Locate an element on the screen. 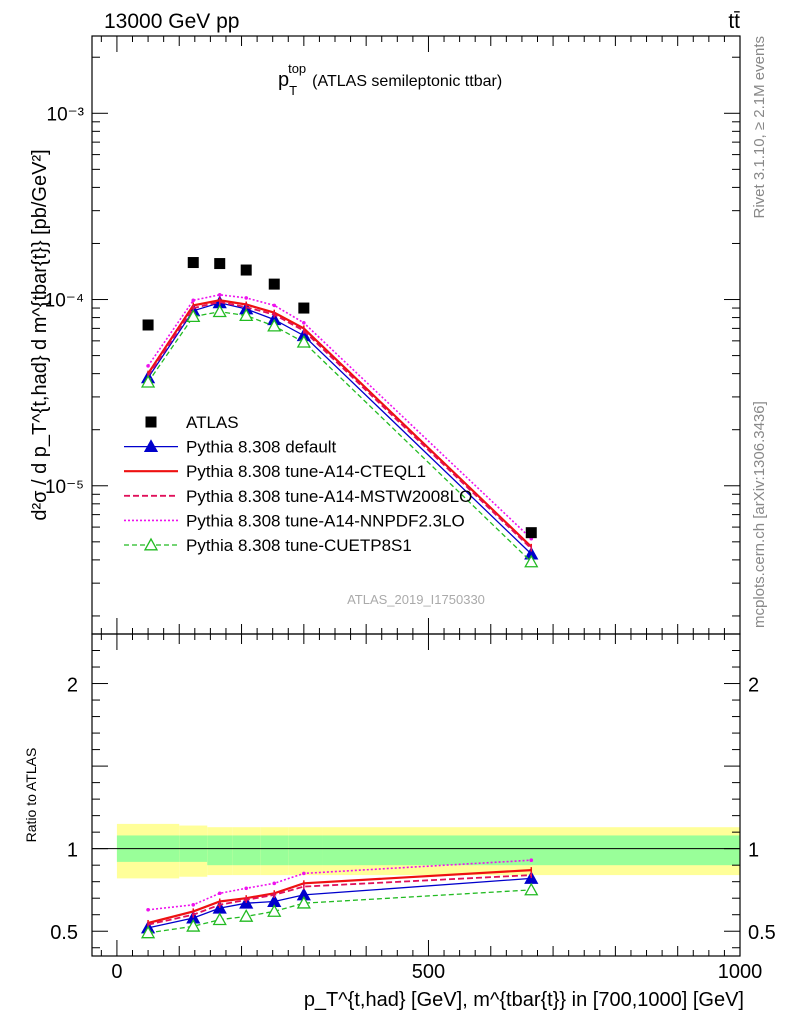 This screenshot has width=786, height=1024. analysis-watermark: ATLAS_2019_I1750330 is located at coordinates (416, 599).